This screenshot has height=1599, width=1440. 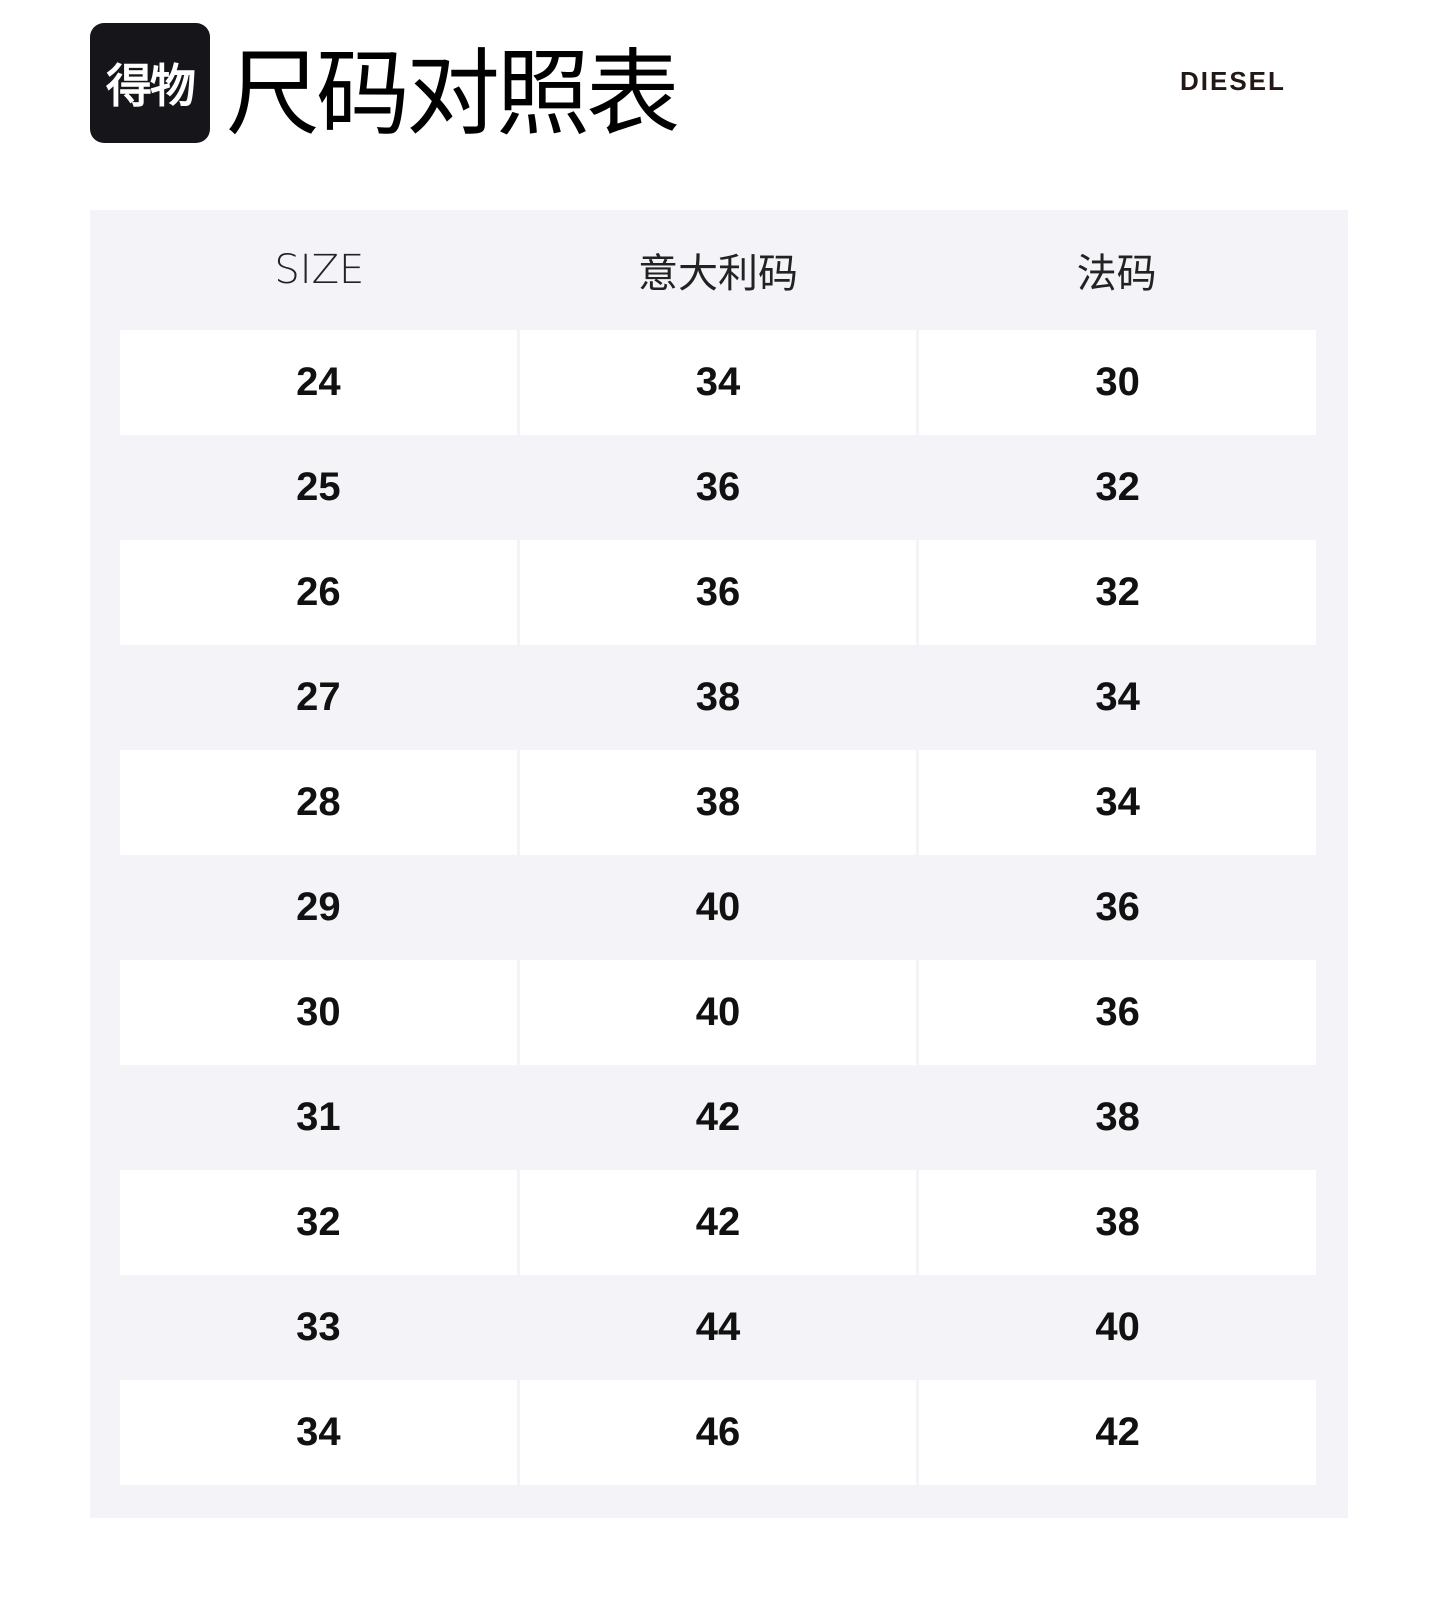 I want to click on table-row: 28 38 34, so click(x=718, y=802).